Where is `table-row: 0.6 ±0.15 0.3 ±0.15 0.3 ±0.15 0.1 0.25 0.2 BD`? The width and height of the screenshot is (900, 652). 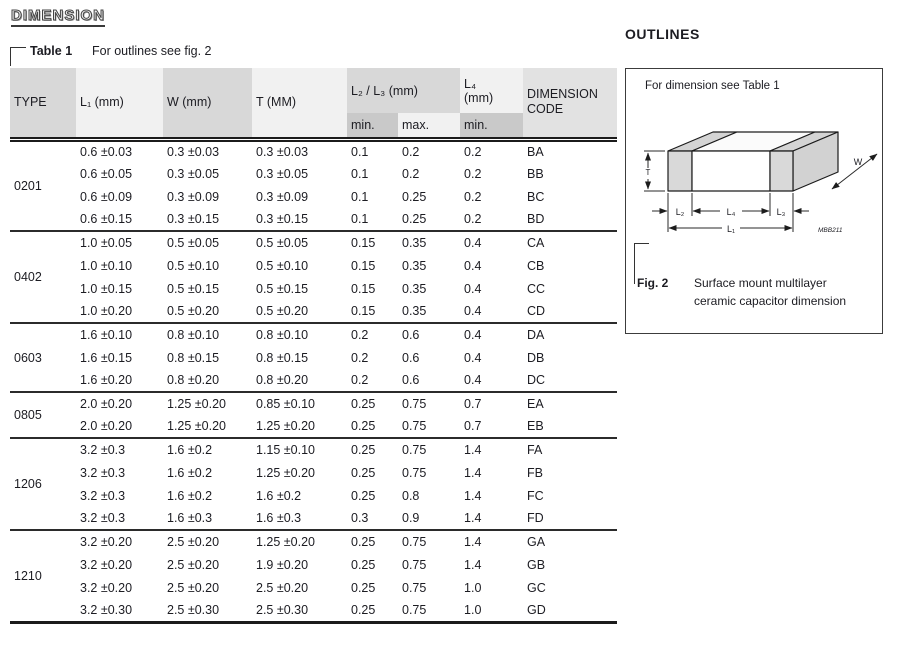
table-row: 0.6 ±0.15 0.3 ±0.15 0.3 ±0.15 0.1 0.25 0.2 BD is located at coordinates (314, 219).